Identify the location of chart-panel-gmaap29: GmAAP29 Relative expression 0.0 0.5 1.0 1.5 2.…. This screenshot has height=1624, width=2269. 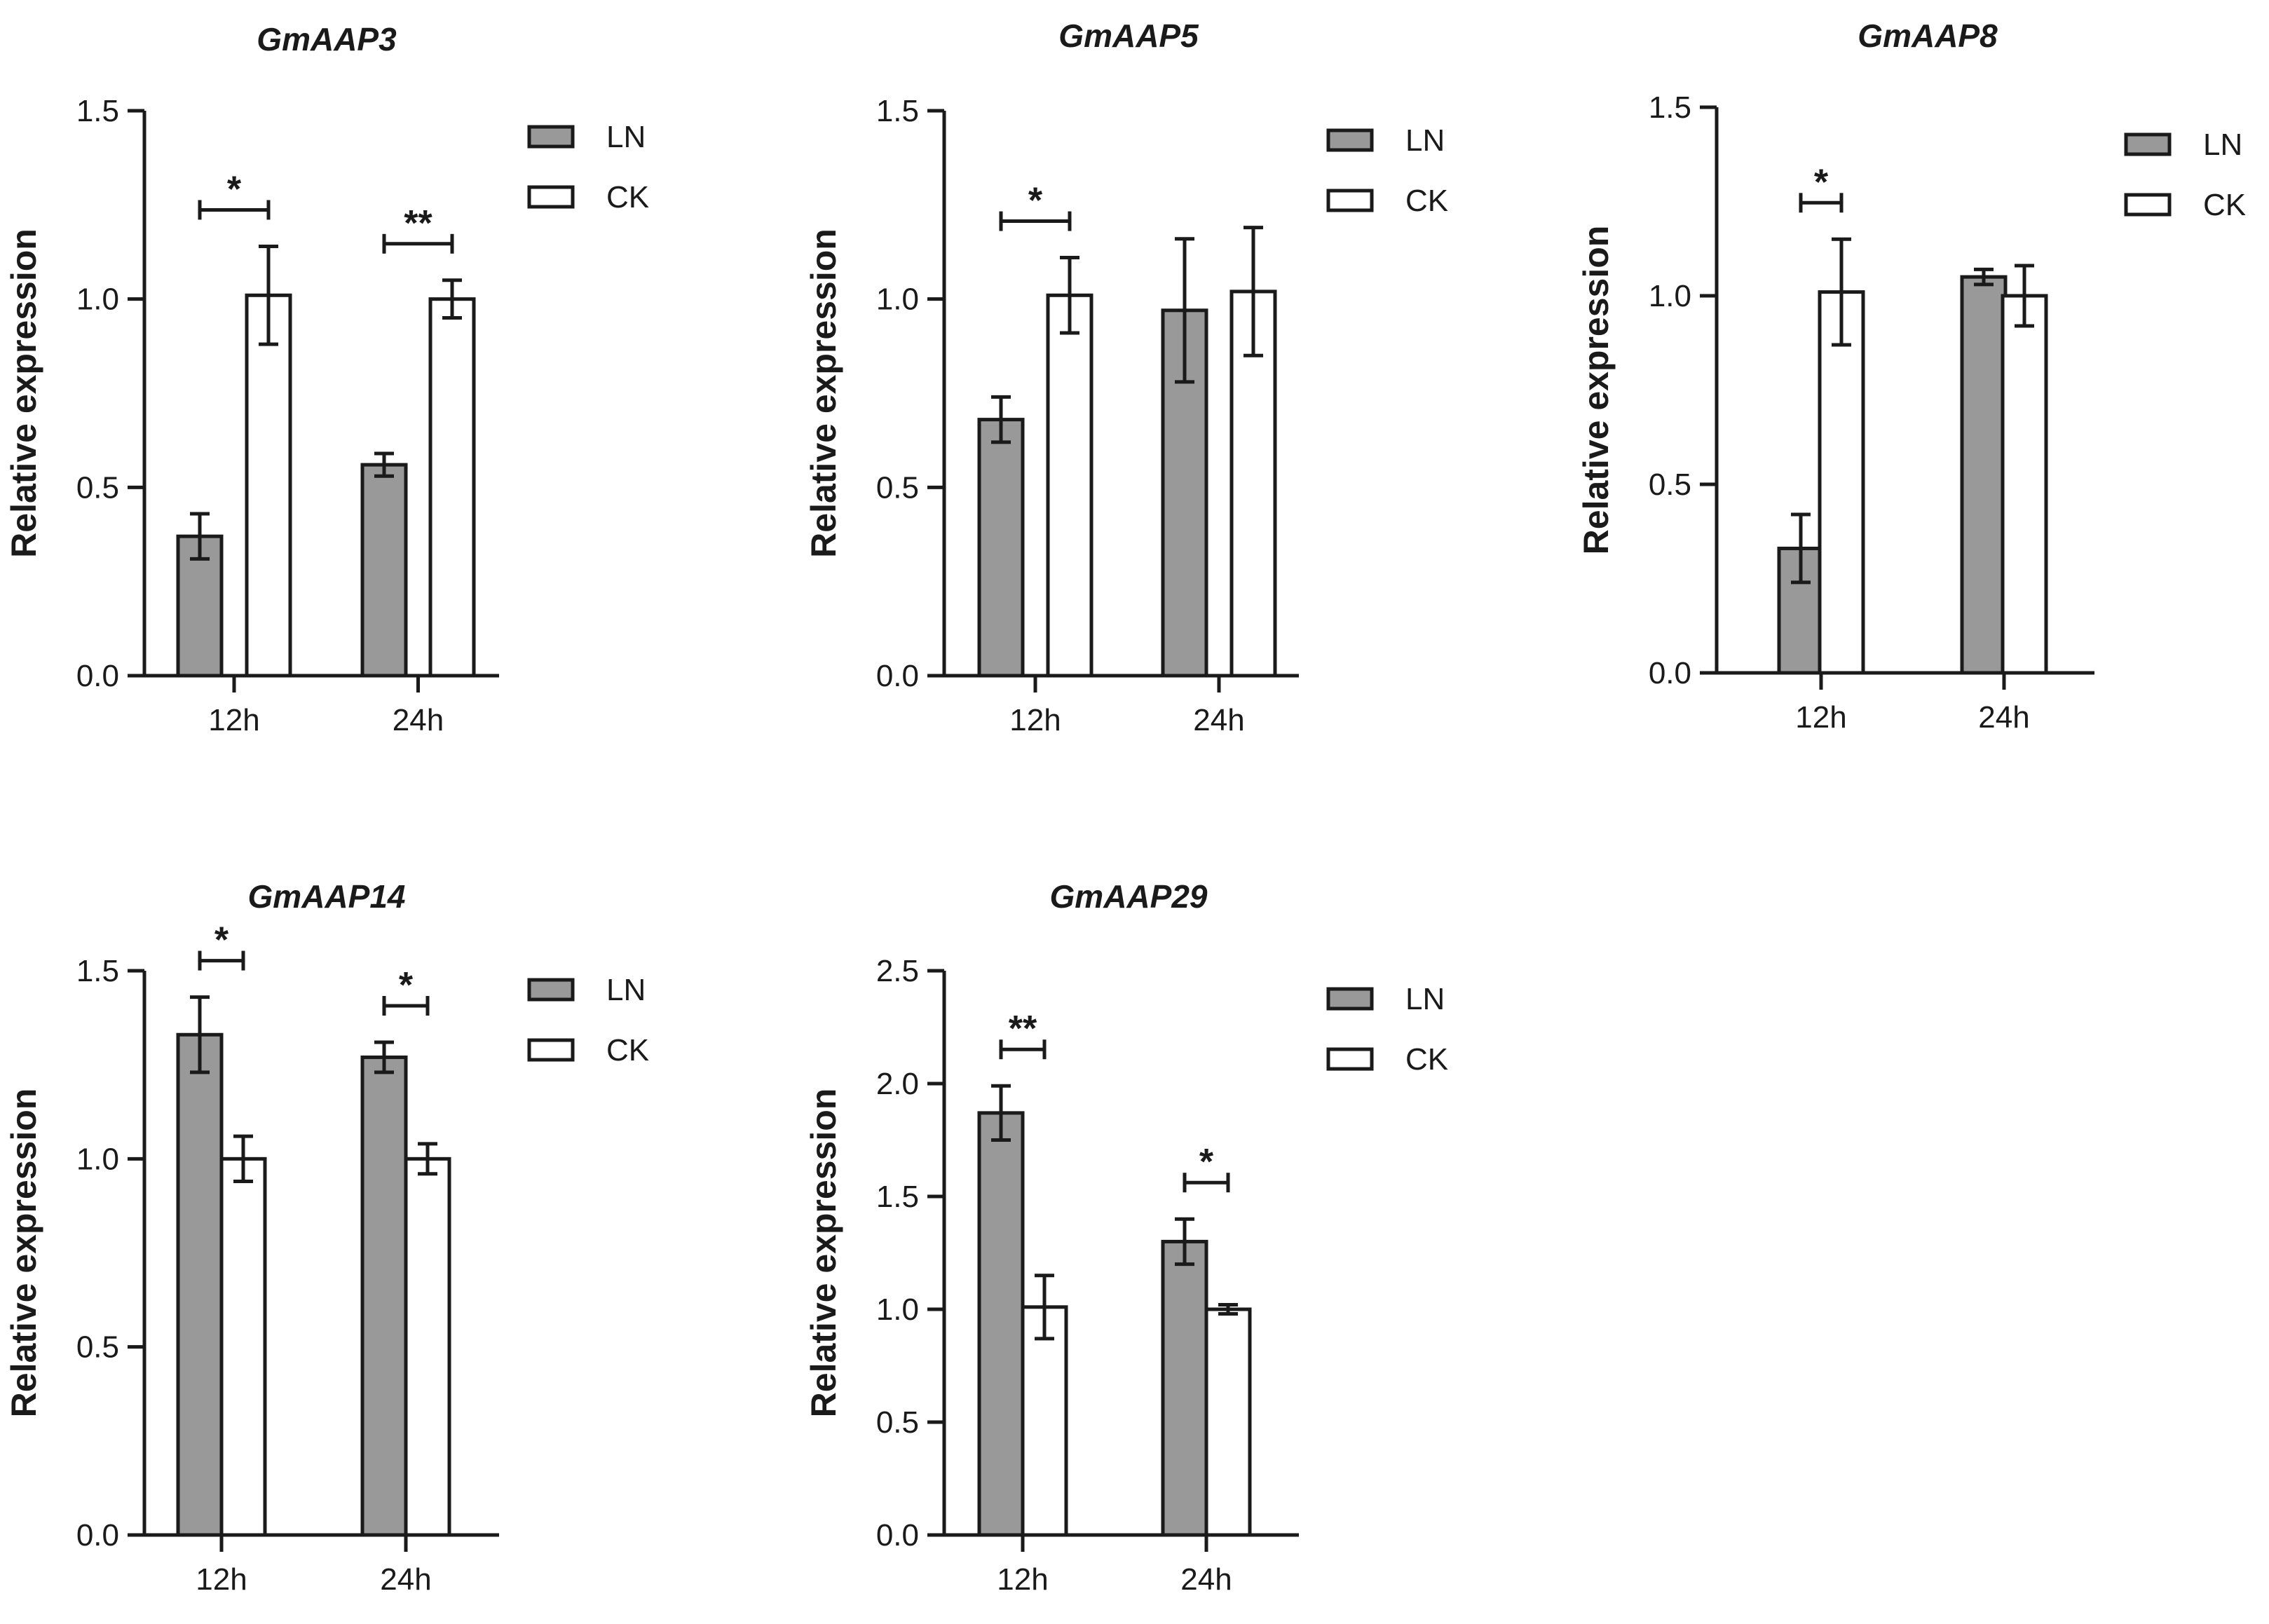
(1126, 1237).